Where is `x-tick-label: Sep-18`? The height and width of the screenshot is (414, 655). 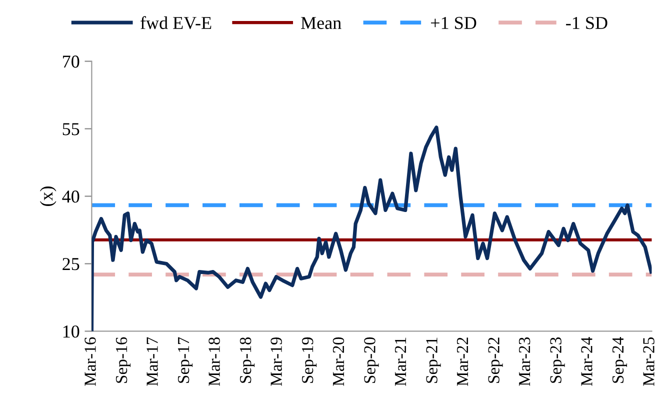
x-tick-label: Sep-18 is located at coordinates (247, 360).